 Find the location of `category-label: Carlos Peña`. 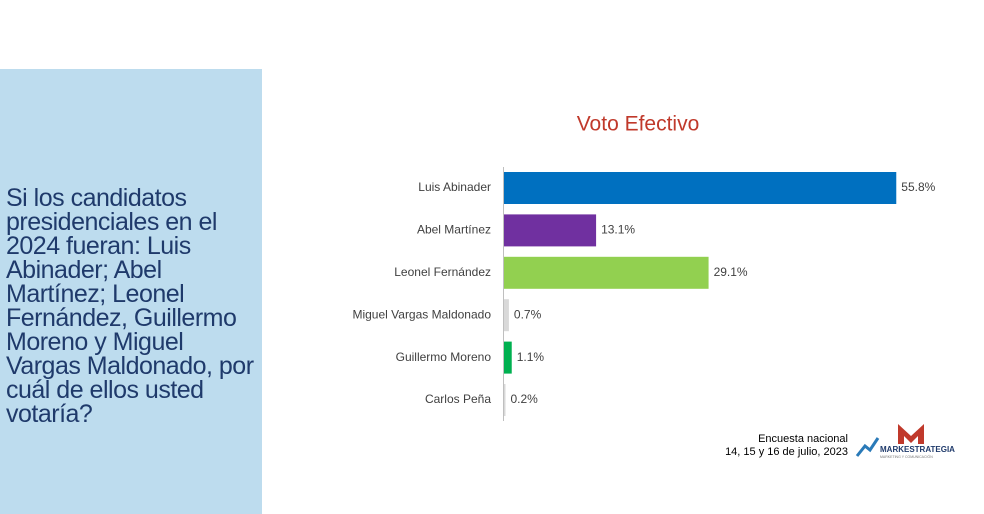

category-label: Carlos Peña is located at coordinates (458, 399).